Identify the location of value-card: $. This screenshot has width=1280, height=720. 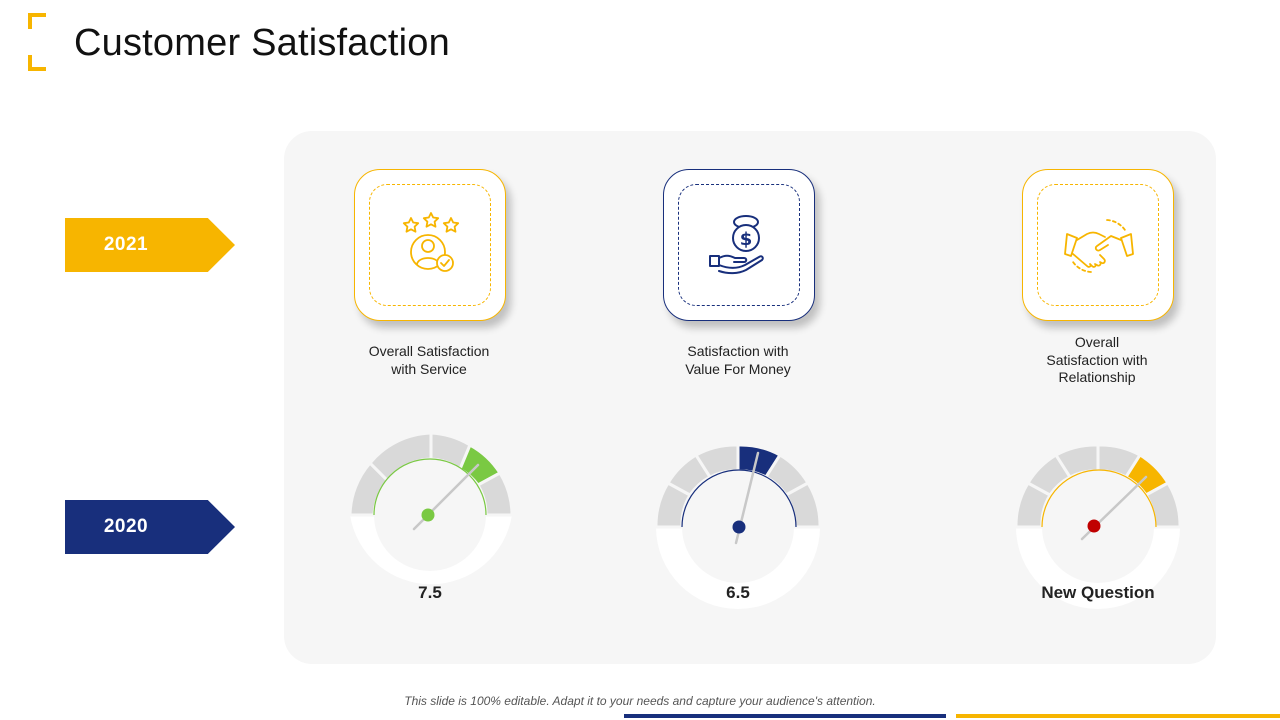
(739, 245).